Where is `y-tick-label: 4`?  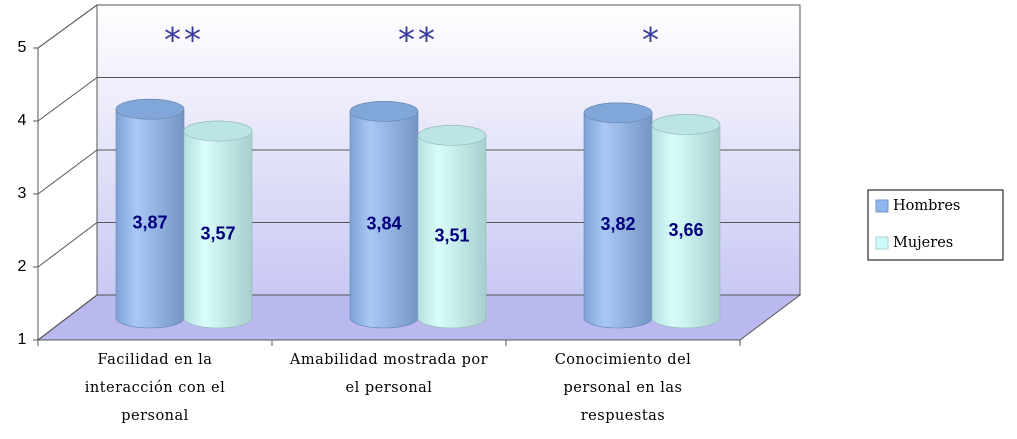 y-tick-label: 4 is located at coordinates (22, 120).